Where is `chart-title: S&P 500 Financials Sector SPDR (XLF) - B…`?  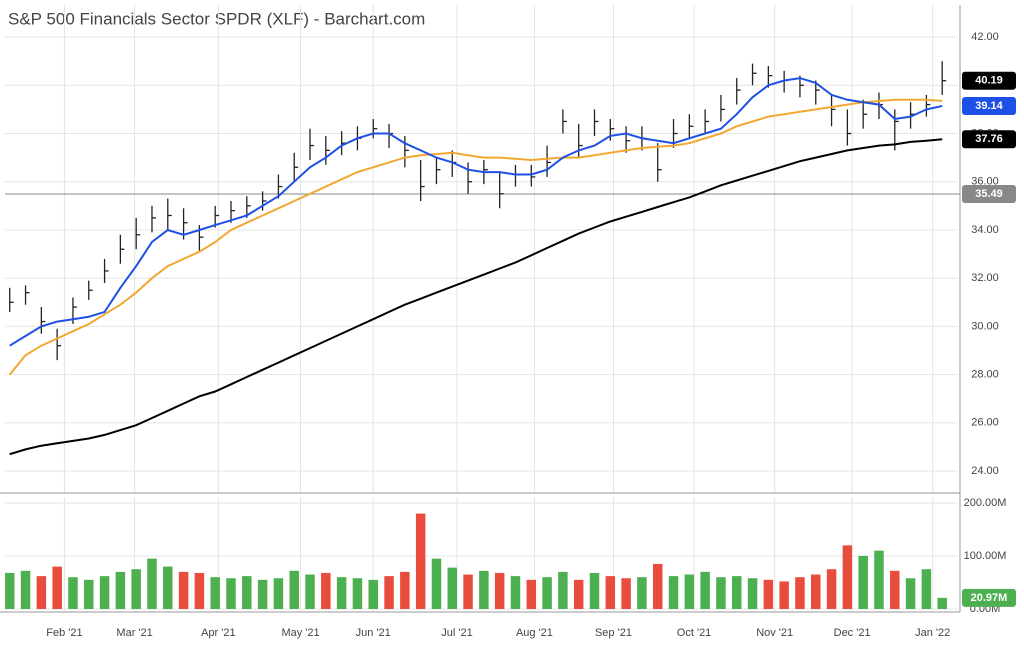
chart-title: S&P 500 Financials Sector SPDR (XLF) - B… is located at coordinates (216, 18).